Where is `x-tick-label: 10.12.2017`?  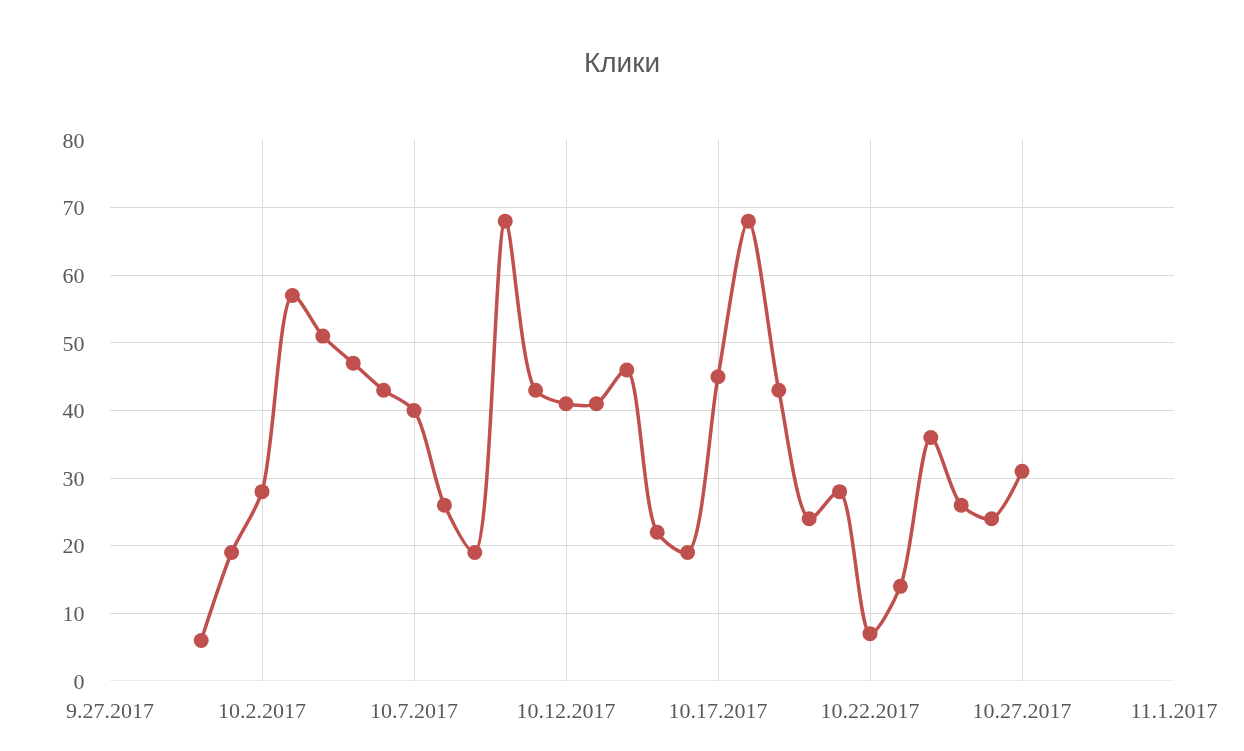
x-tick-label: 10.12.2017 is located at coordinates (566, 711).